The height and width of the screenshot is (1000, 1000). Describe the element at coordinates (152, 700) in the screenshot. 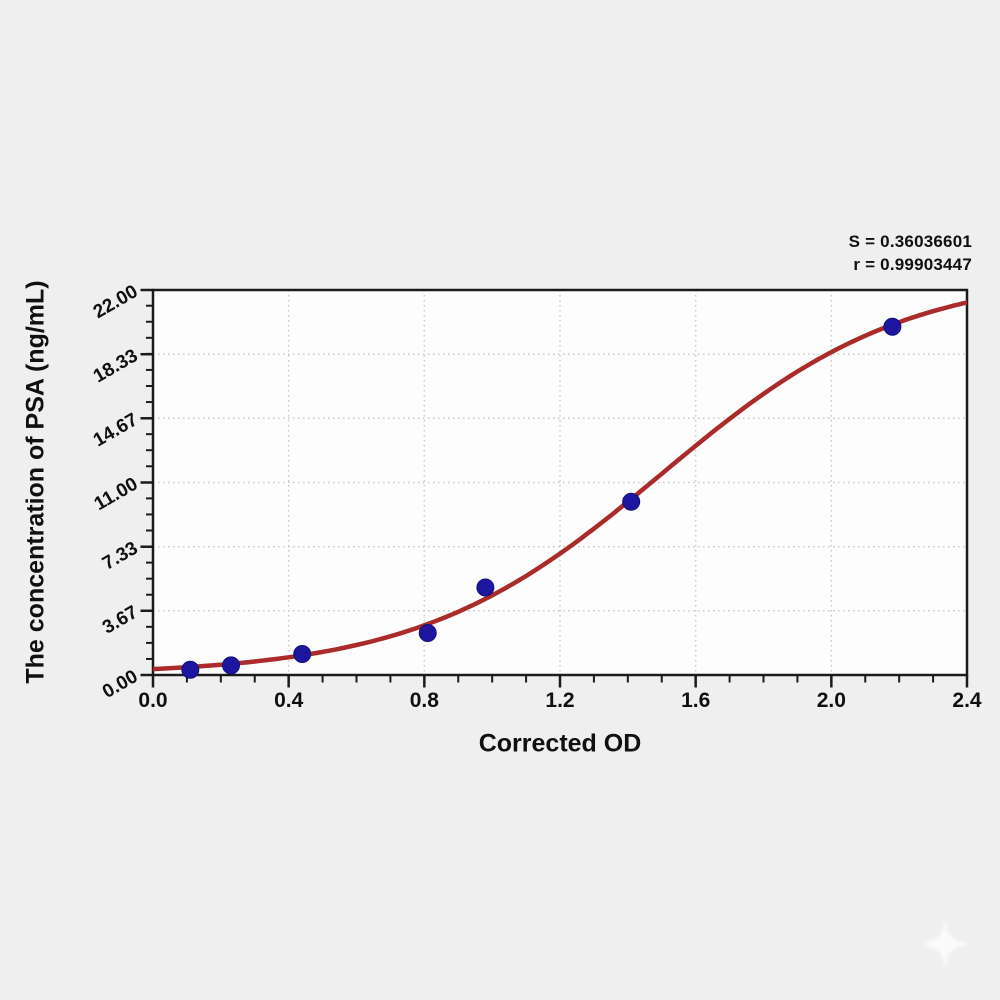

I see `x-tick-label: 0.0` at that location.